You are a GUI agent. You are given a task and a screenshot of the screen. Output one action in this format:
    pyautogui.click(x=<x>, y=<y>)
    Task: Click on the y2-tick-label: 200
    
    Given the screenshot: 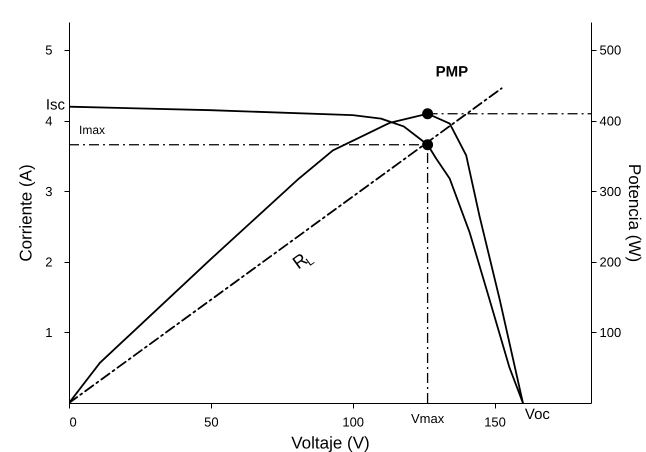 What is the action you would take?
    pyautogui.click(x=611, y=262)
    